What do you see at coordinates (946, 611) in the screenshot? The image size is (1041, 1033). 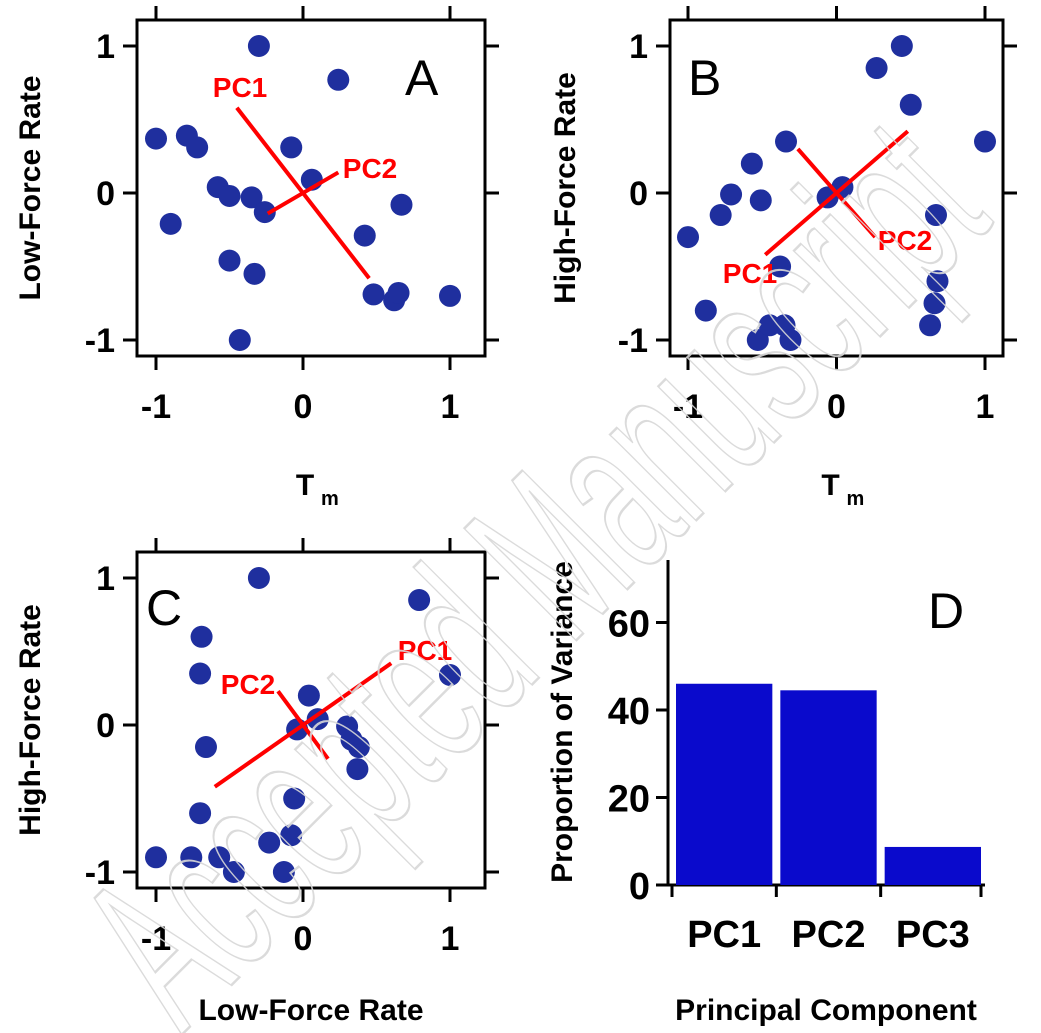 I see `panel-letter: D` at bounding box center [946, 611].